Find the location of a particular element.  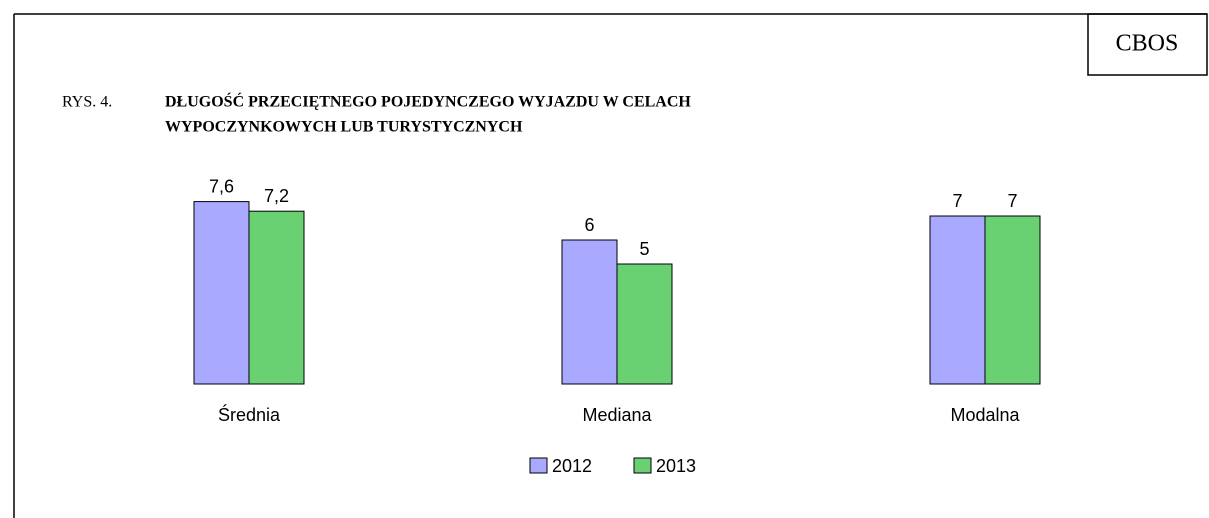

figure-label: RYS. 4. is located at coordinates (87, 102).